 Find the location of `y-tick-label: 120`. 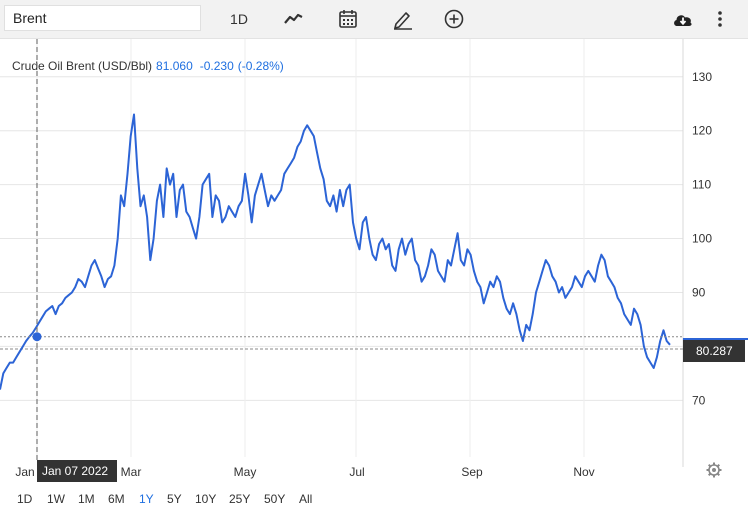

y-tick-label: 120 is located at coordinates (702, 131).